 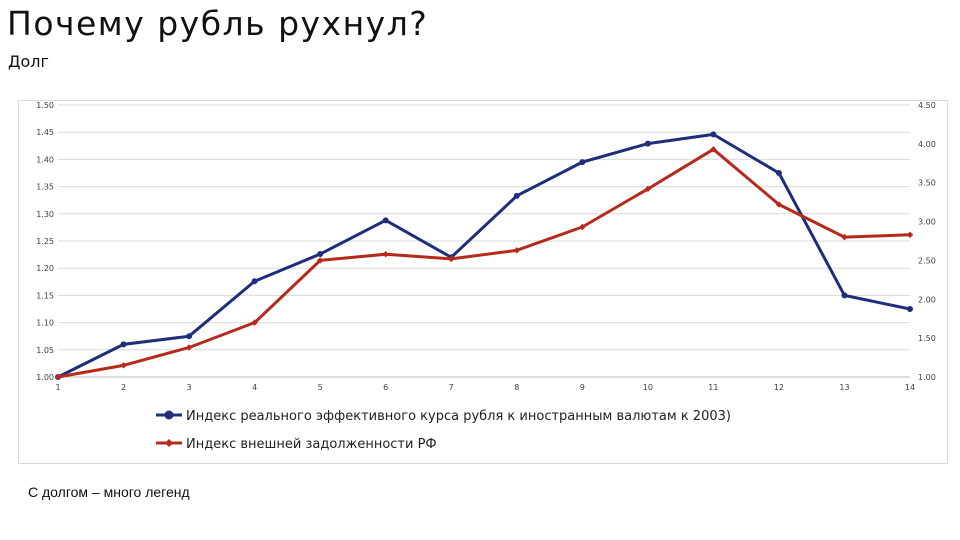 What do you see at coordinates (582, 387) in the screenshot?
I see `x-tick-label: 9` at bounding box center [582, 387].